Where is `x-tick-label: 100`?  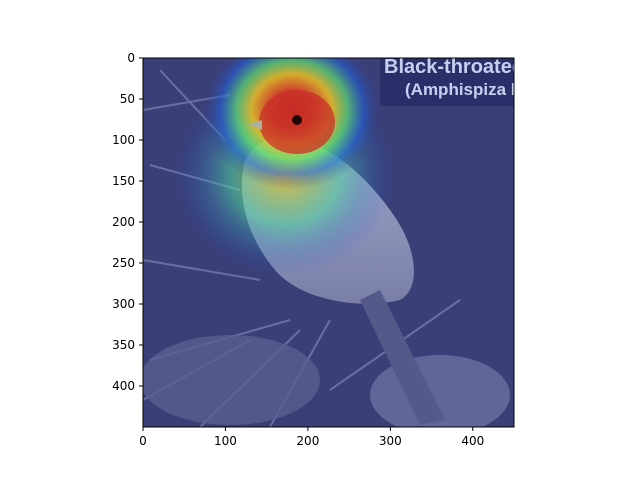
x-tick-label: 100 is located at coordinates (225, 441).